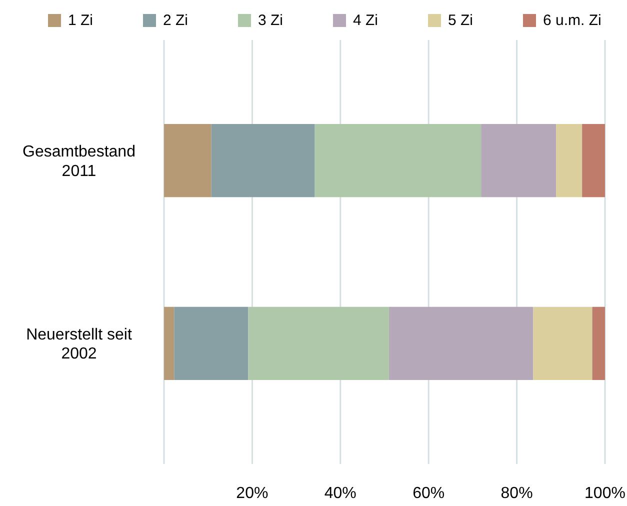 The width and height of the screenshot is (627, 506). Describe the element at coordinates (572, 20) in the screenshot. I see `legend-label: 6 u.m. Zi` at that location.